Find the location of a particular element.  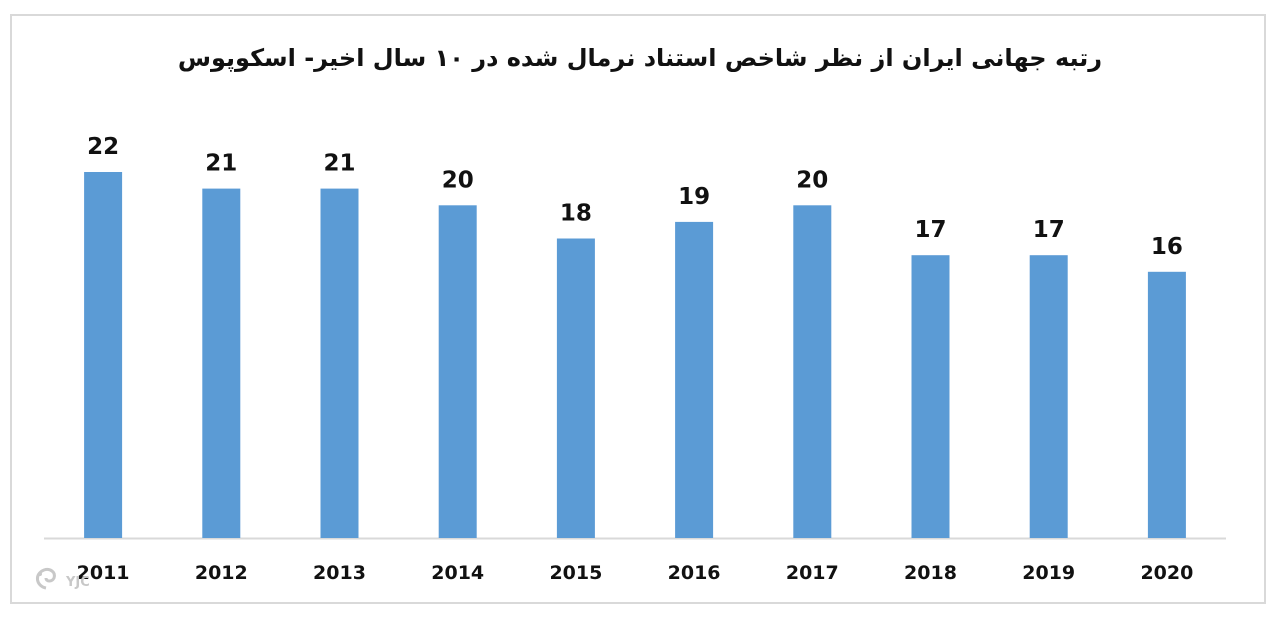

x-tick-label-2020: 2020 is located at coordinates (1166, 573).